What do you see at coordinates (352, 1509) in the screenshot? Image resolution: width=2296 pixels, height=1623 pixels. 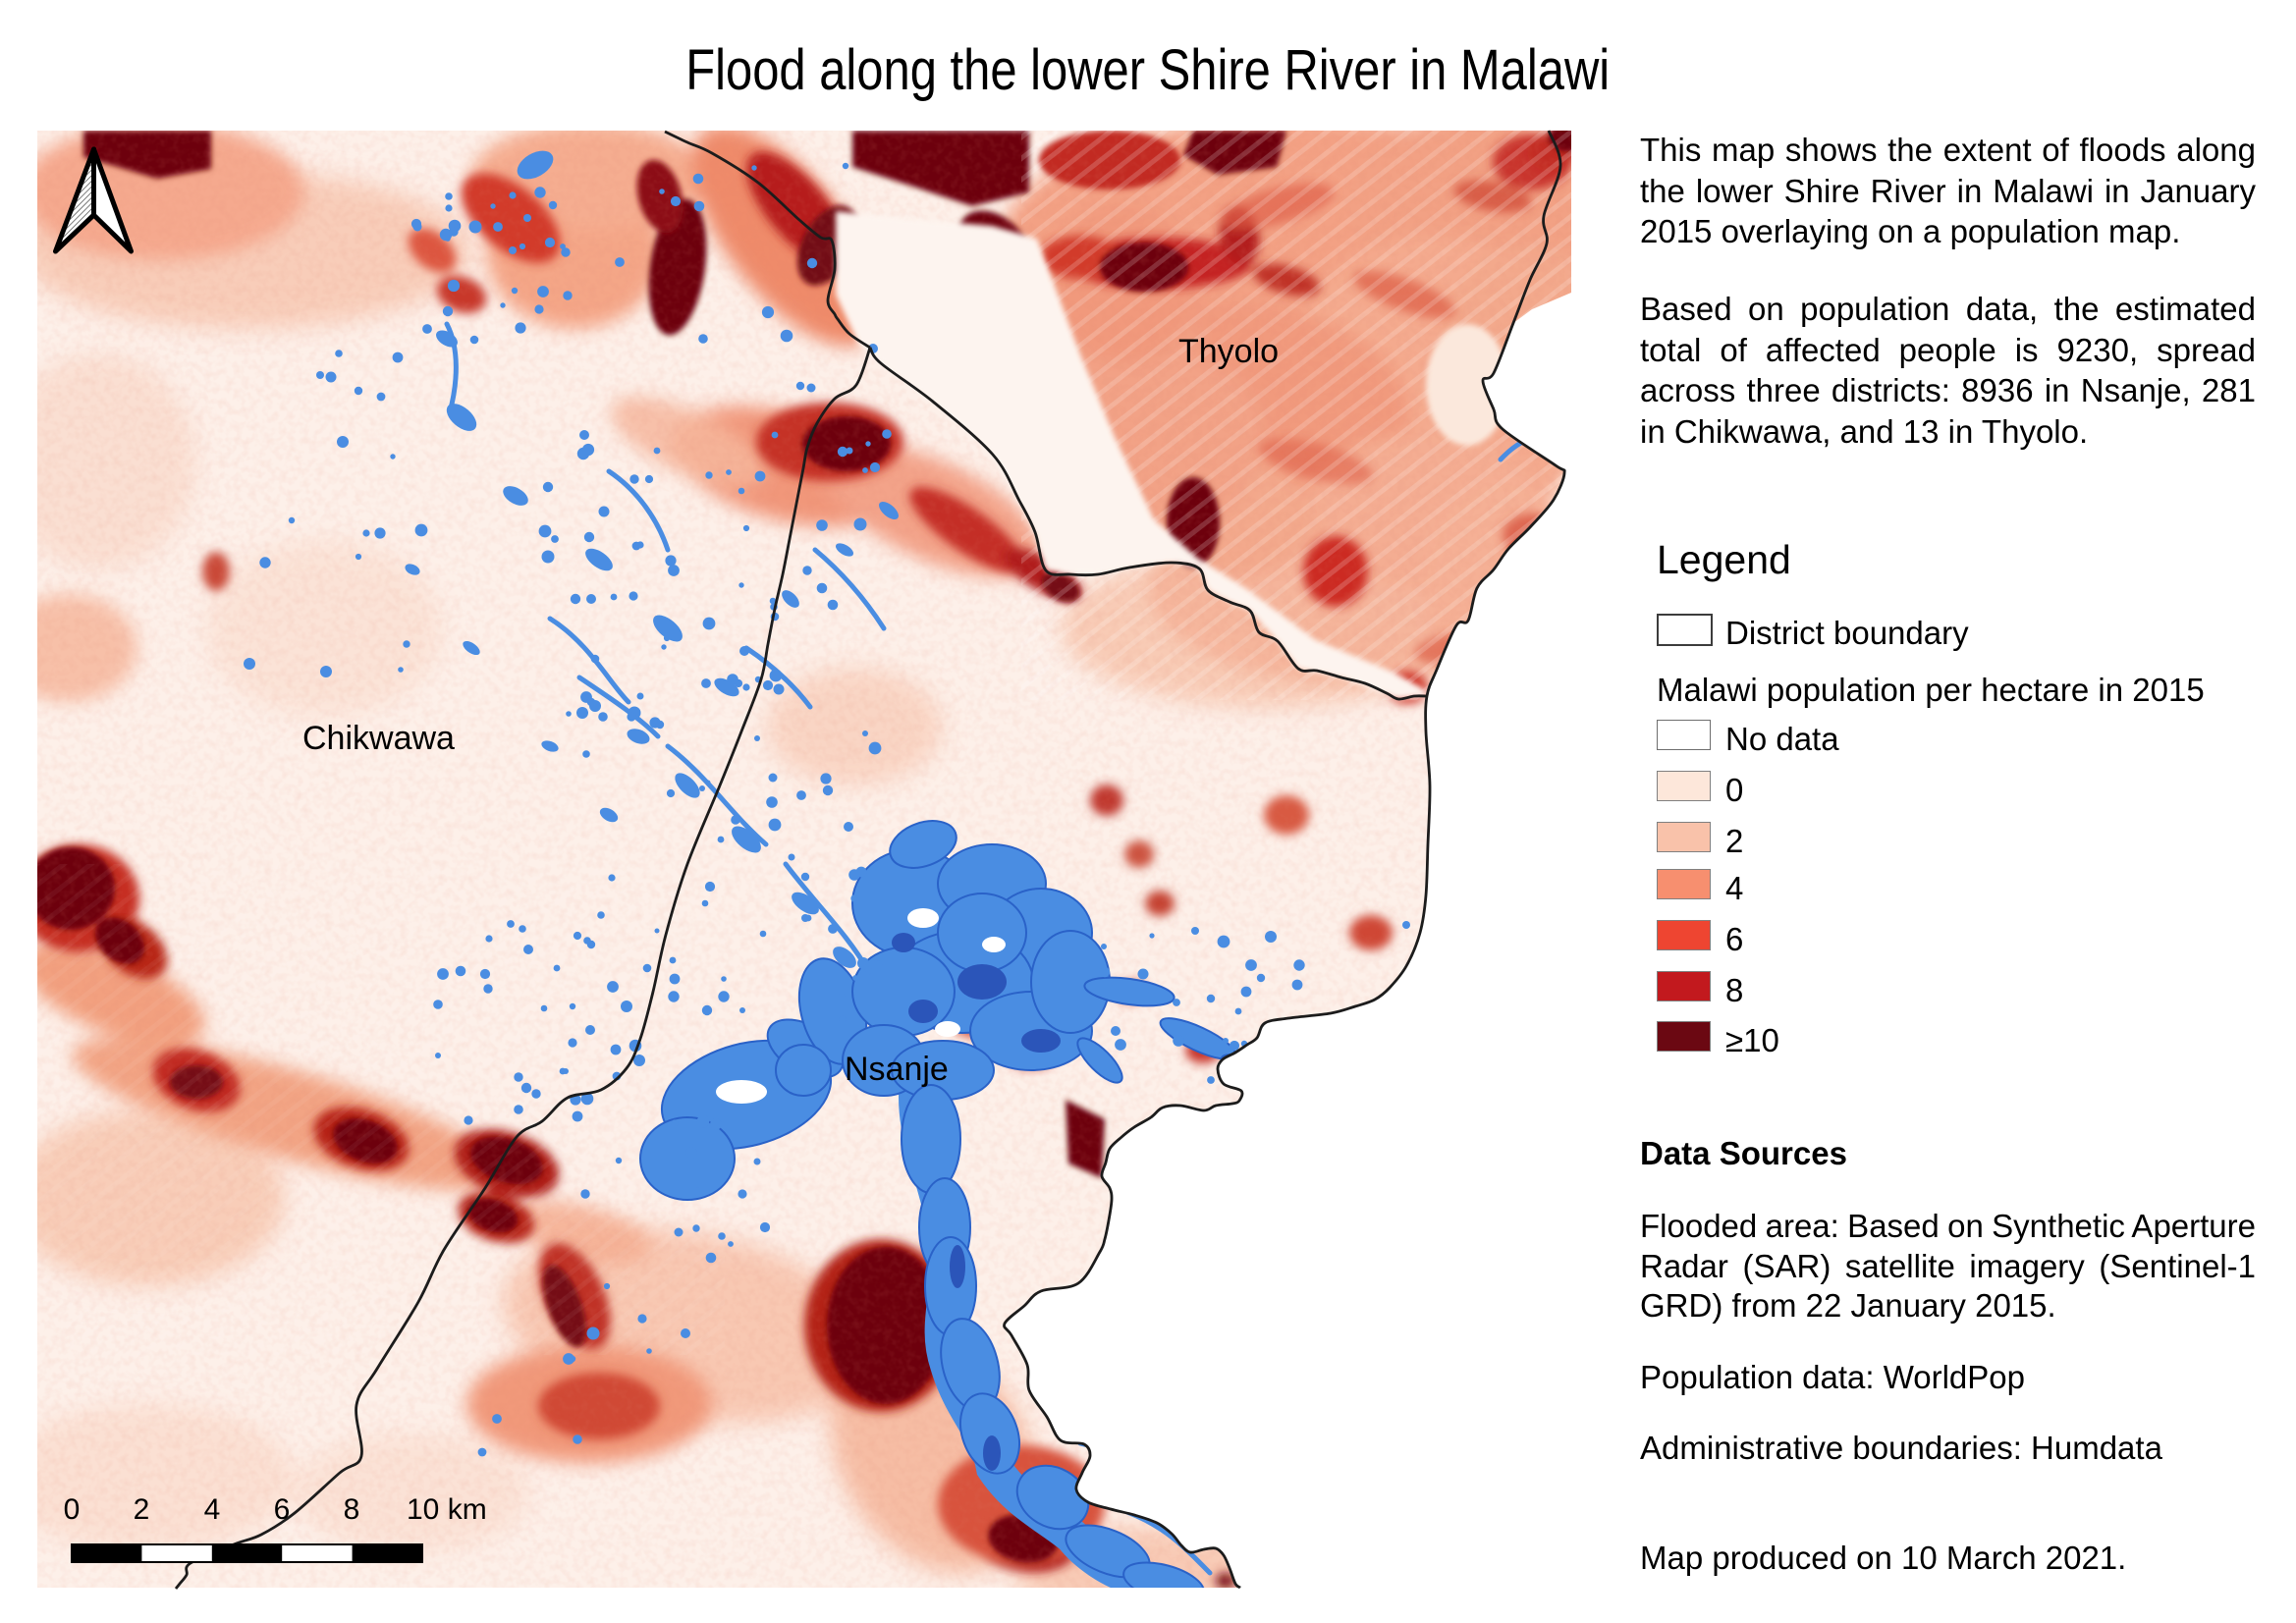 I see `svg-text: 8` at bounding box center [352, 1509].